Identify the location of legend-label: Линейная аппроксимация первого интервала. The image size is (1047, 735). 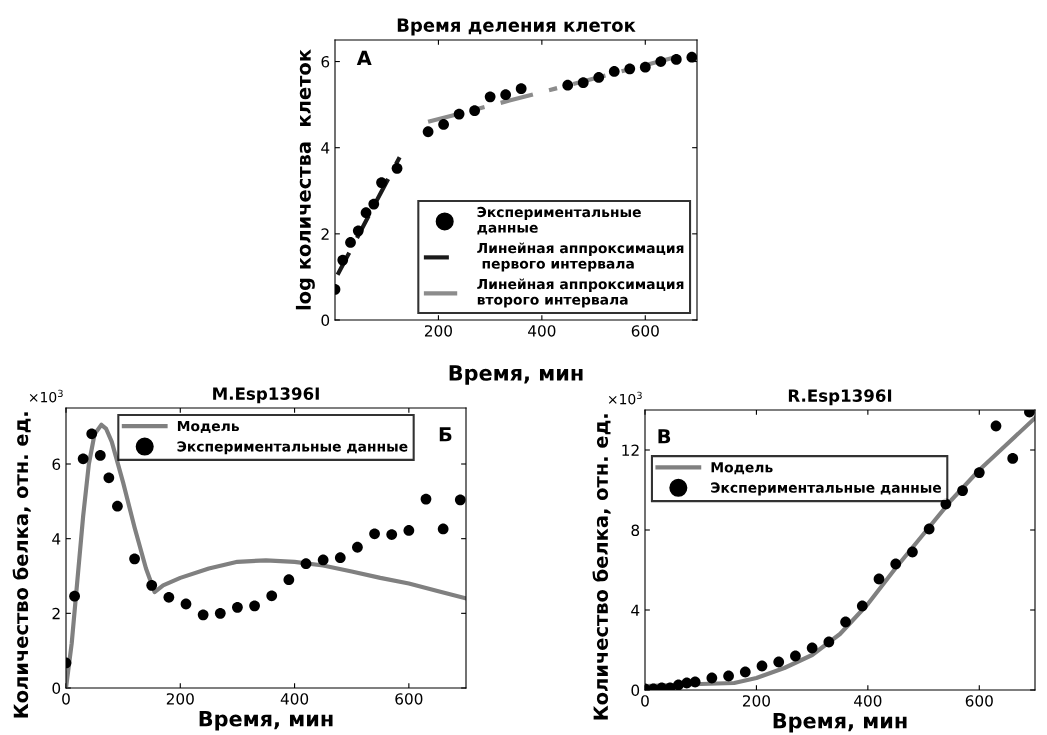
(580, 257).